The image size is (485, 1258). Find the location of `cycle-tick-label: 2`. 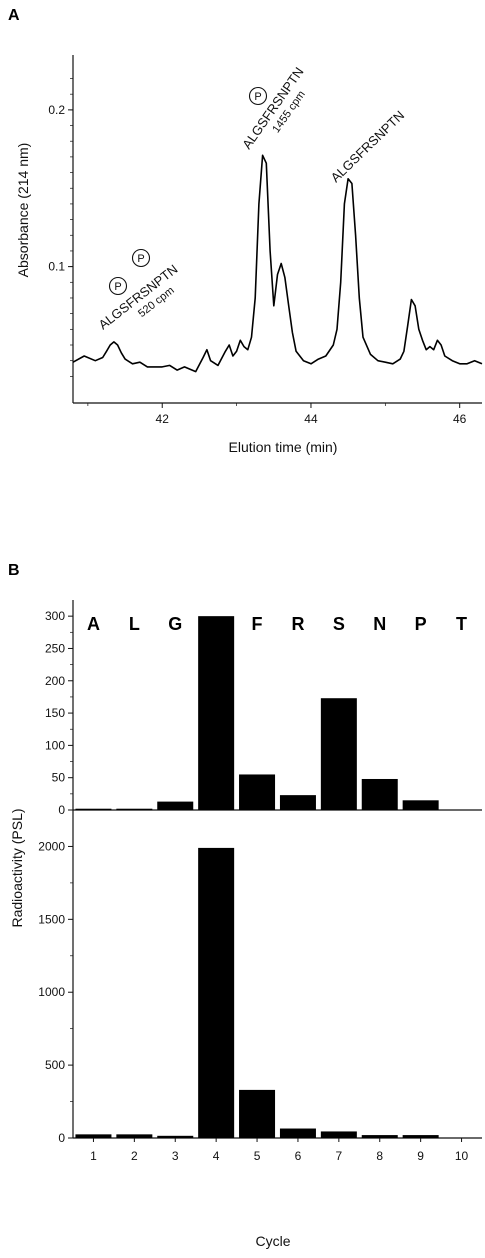

cycle-tick-label: 2 is located at coordinates (134, 1156).